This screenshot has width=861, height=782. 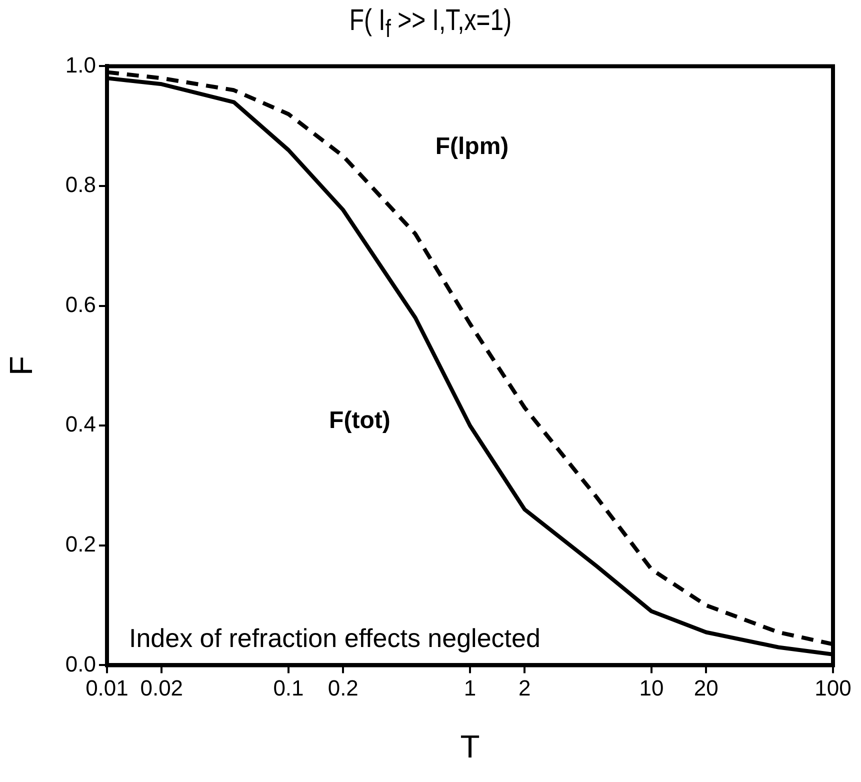 I want to click on x-tick-label: 0.01, so click(x=107, y=687).